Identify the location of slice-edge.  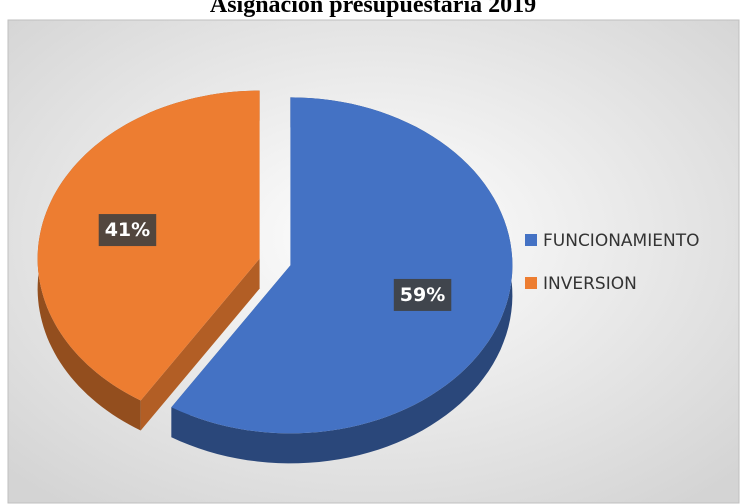
(200, 344).